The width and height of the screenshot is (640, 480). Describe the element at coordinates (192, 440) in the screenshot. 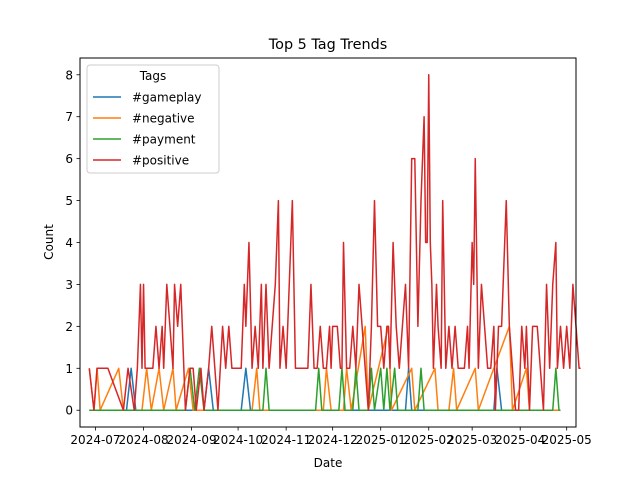

I see `x-tick-label: 2024-09` at that location.